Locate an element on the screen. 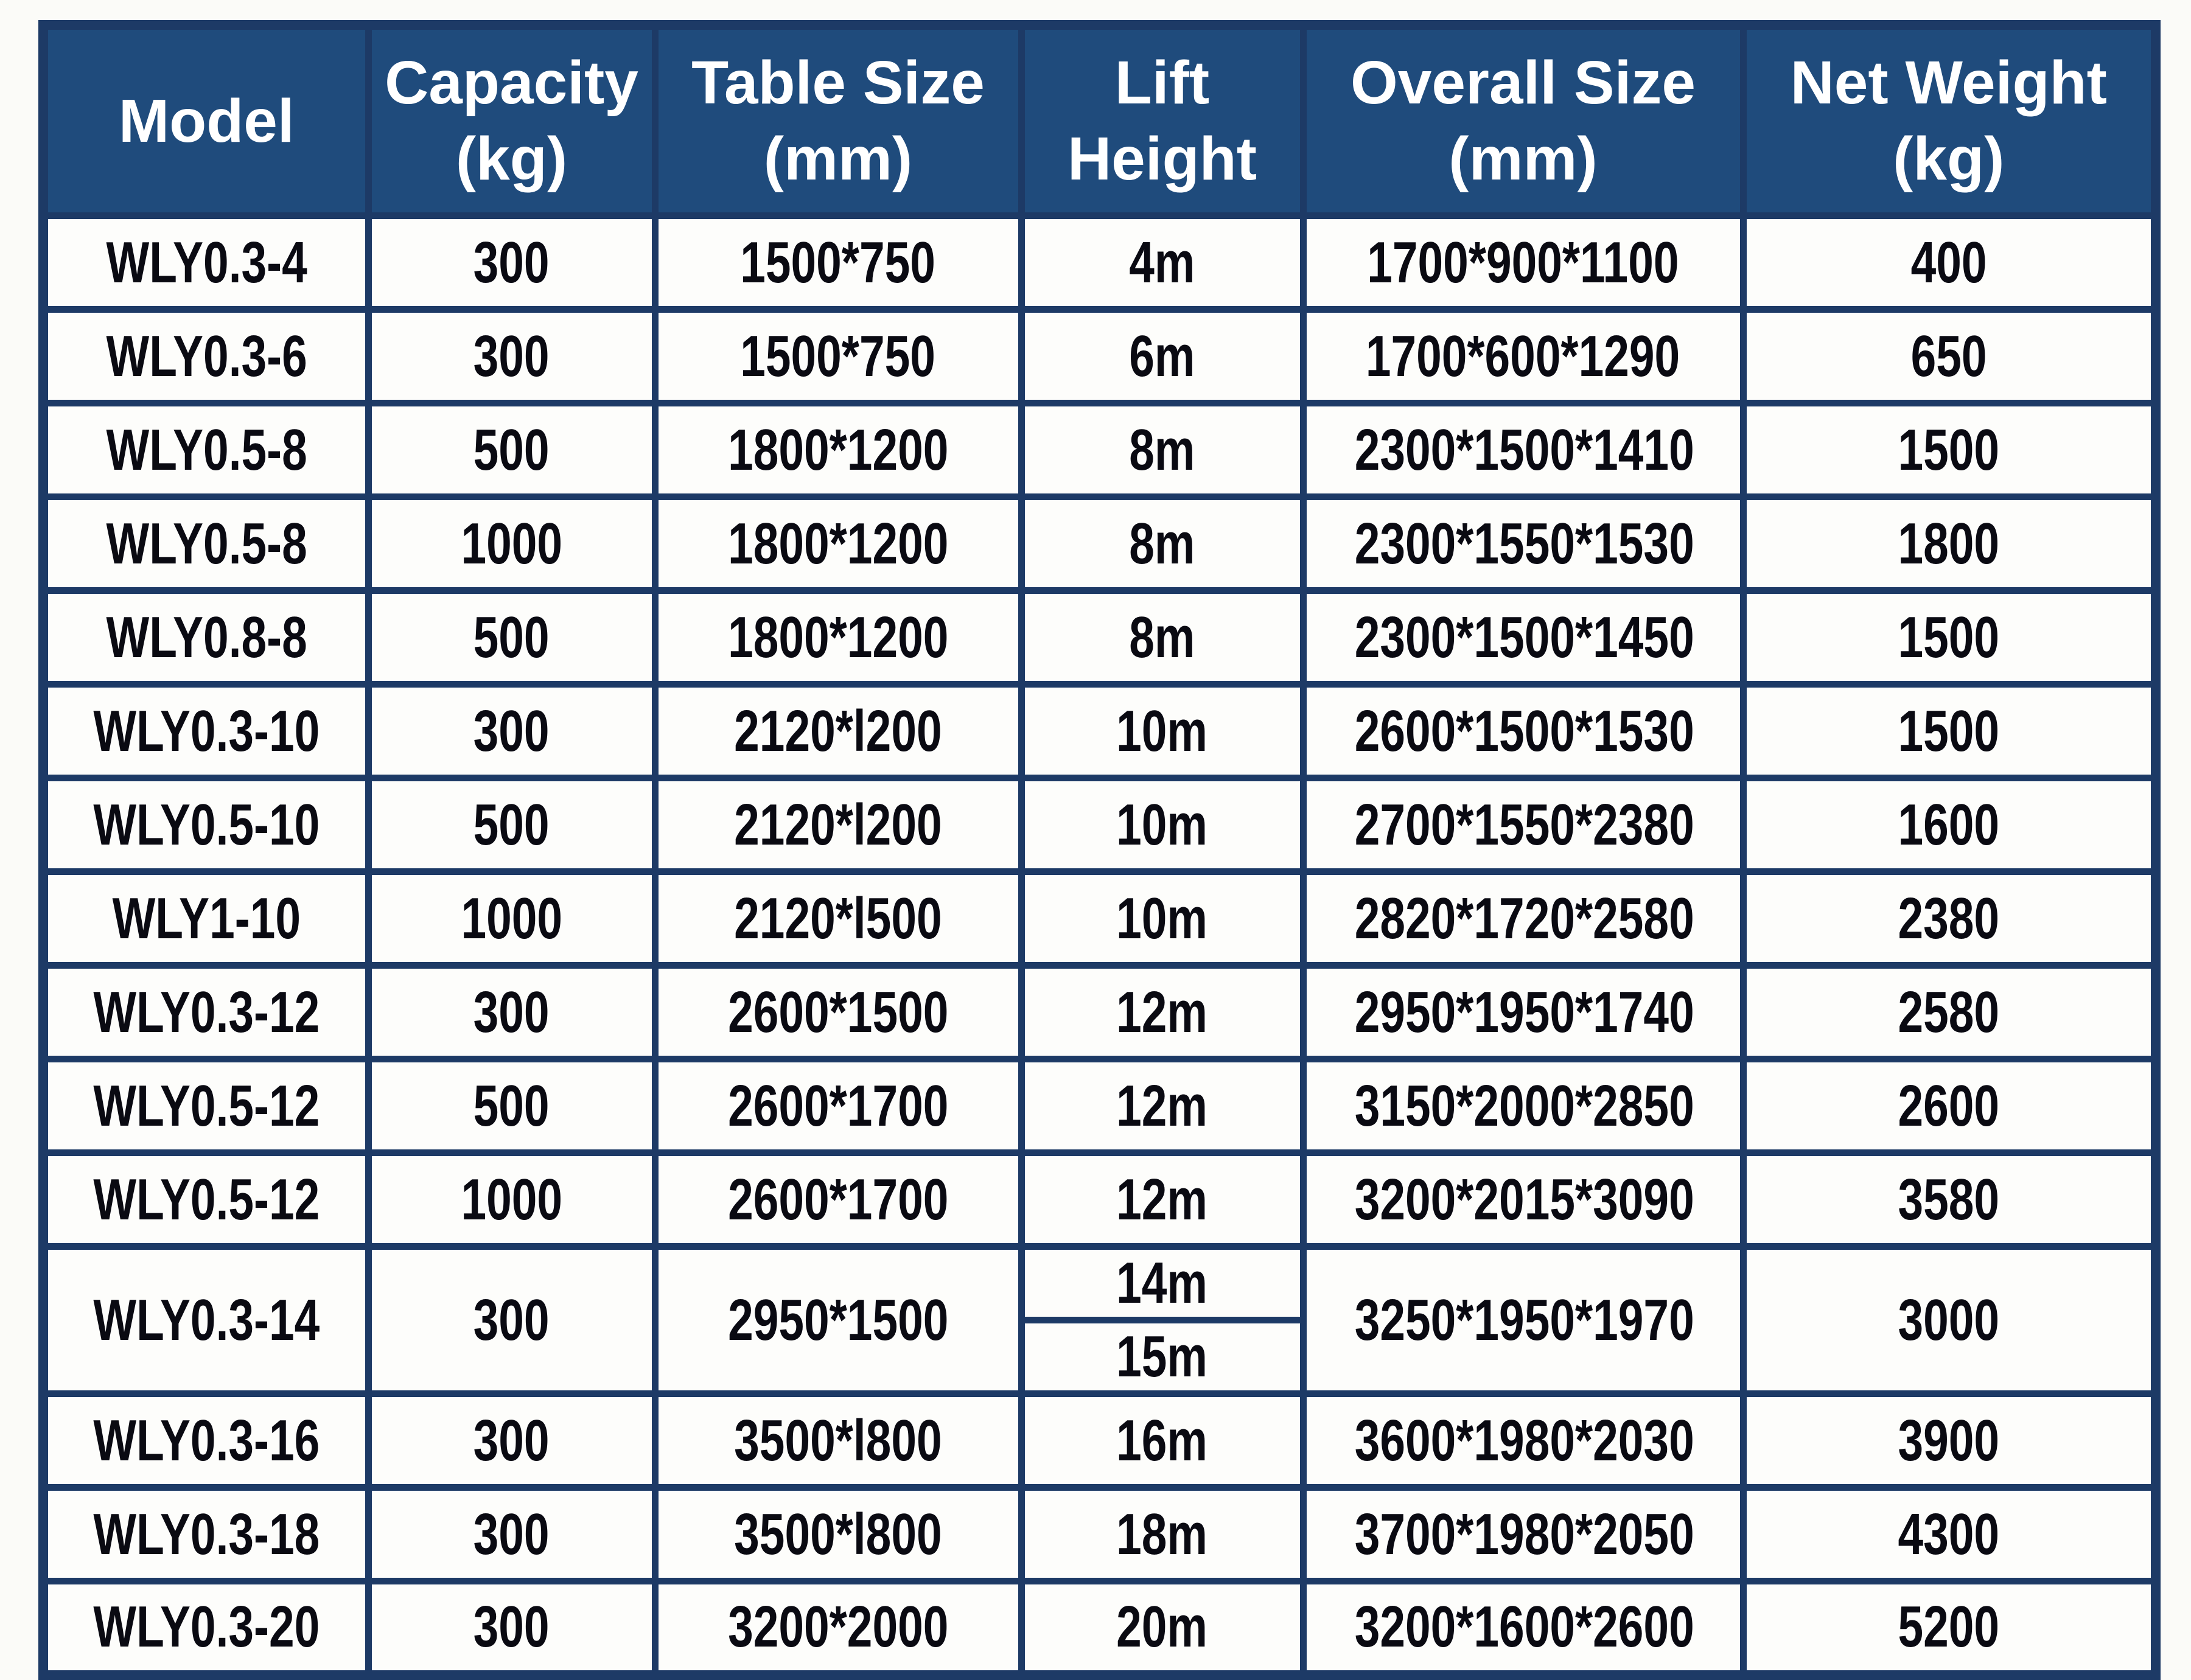 This screenshot has width=2191, height=1680. cell-text: 400 is located at coordinates (1949, 262).